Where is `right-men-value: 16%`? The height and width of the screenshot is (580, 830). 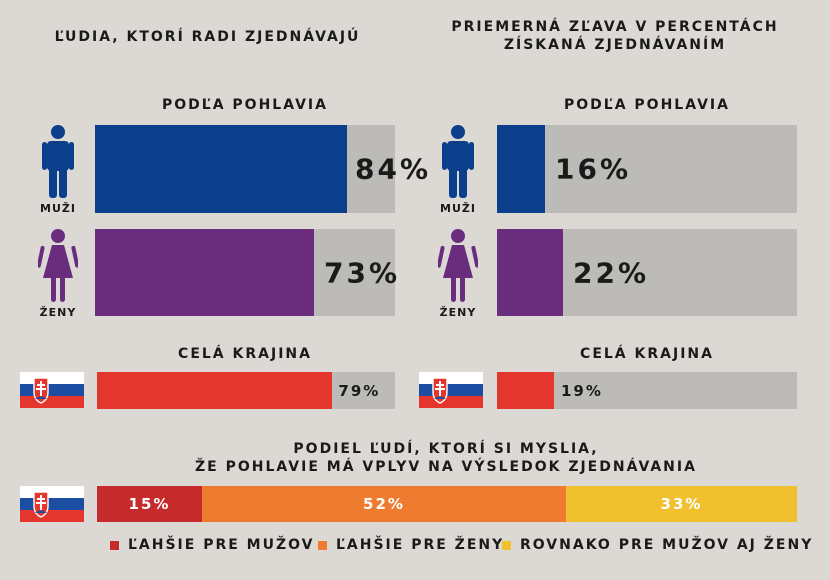
right-men-value: 16% is located at coordinates (593, 169).